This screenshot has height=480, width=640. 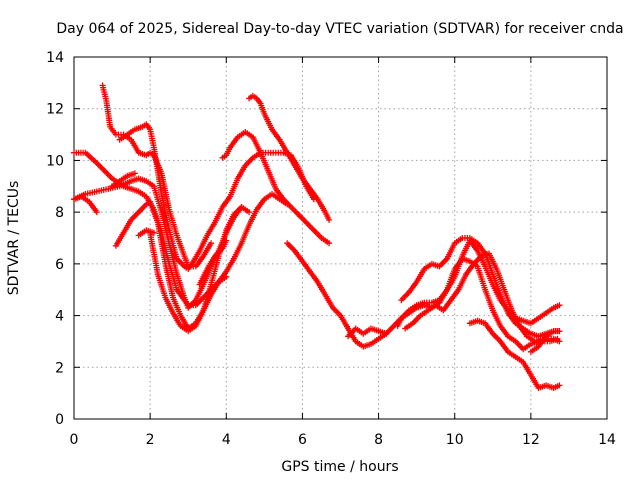 What do you see at coordinates (607, 440) in the screenshot?
I see `x-tick-label: 14` at bounding box center [607, 440].